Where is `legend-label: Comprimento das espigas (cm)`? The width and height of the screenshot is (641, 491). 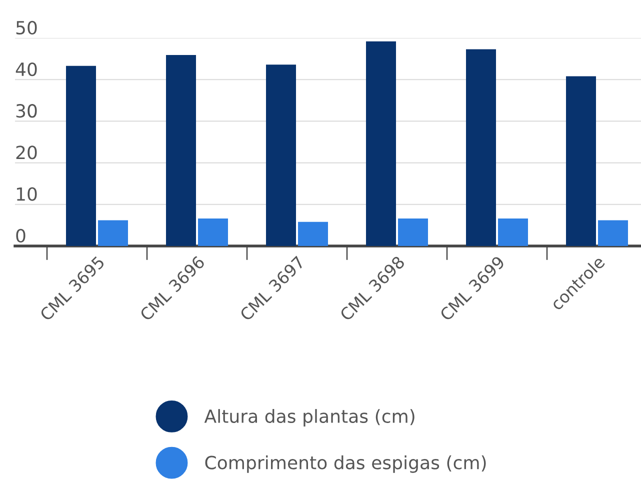 legend-label: Comprimento das espigas (cm) is located at coordinates (345, 464).